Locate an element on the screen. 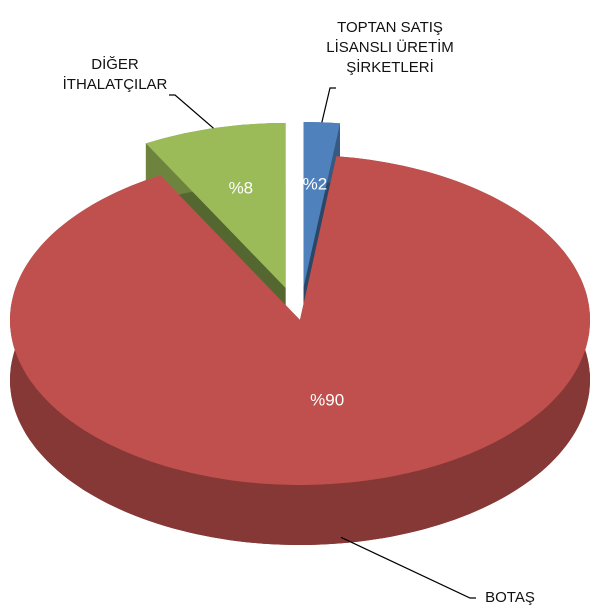  category-label: DİĞER İTHALATÇILAR is located at coordinates (115, 74).